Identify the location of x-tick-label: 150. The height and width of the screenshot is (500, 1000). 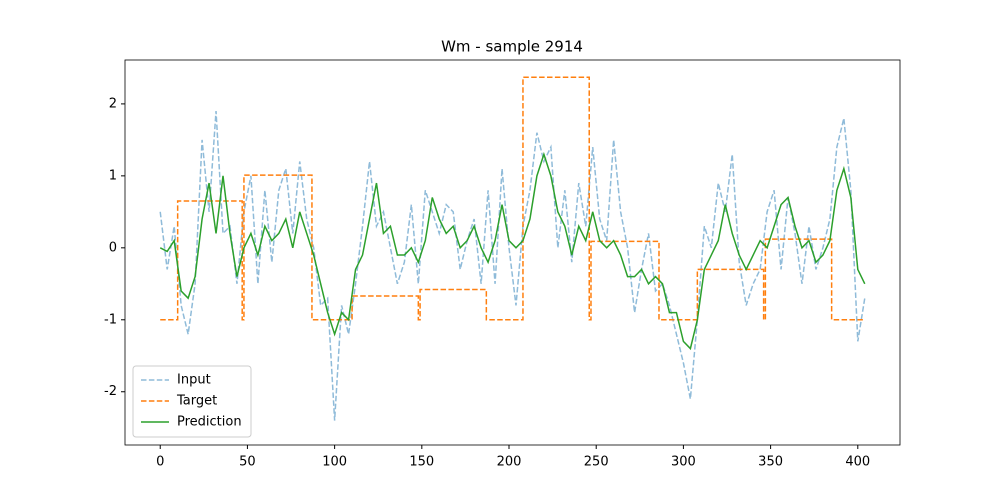
(421, 462).